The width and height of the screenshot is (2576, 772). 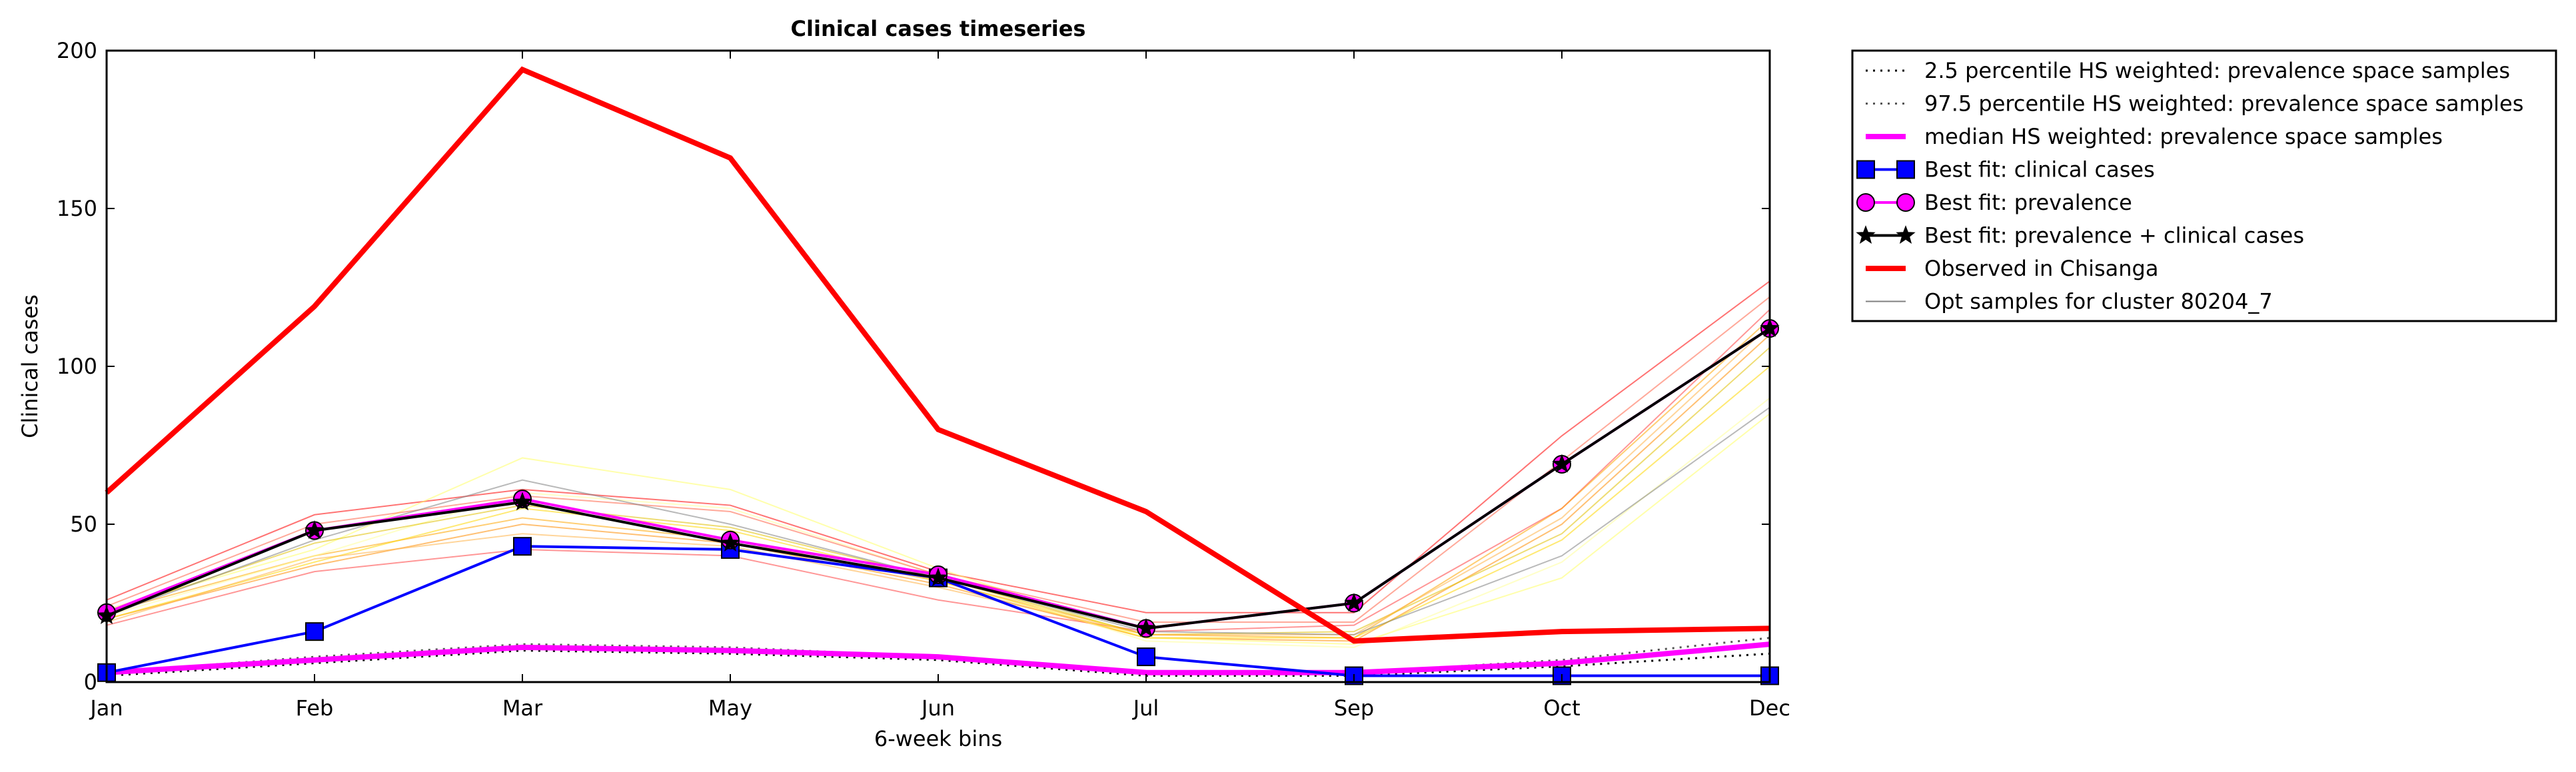 I want to click on y-tick-label-4: 150, so click(x=77, y=208).